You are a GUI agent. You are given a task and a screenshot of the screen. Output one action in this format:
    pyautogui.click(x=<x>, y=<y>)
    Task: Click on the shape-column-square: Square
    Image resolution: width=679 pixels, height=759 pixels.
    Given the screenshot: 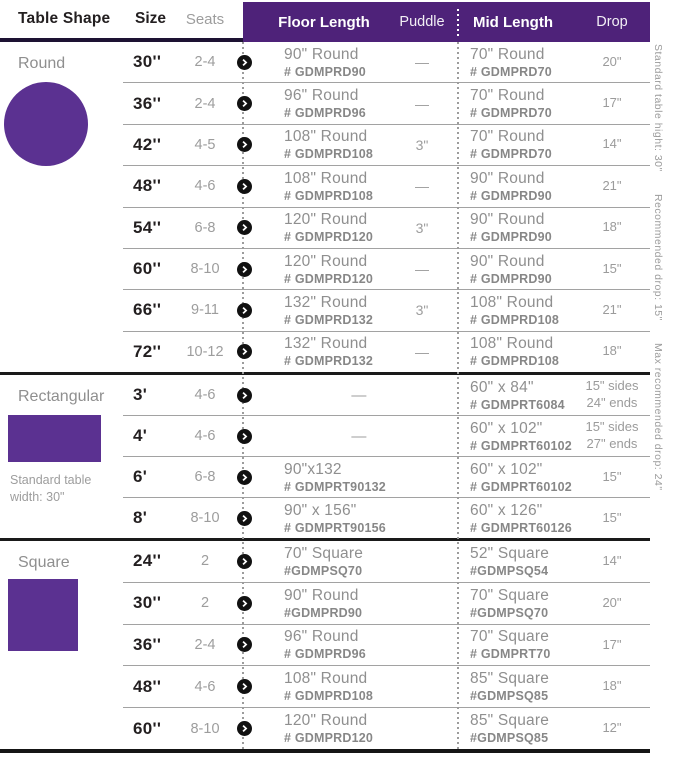 What is the action you would take?
    pyautogui.click(x=61, y=645)
    